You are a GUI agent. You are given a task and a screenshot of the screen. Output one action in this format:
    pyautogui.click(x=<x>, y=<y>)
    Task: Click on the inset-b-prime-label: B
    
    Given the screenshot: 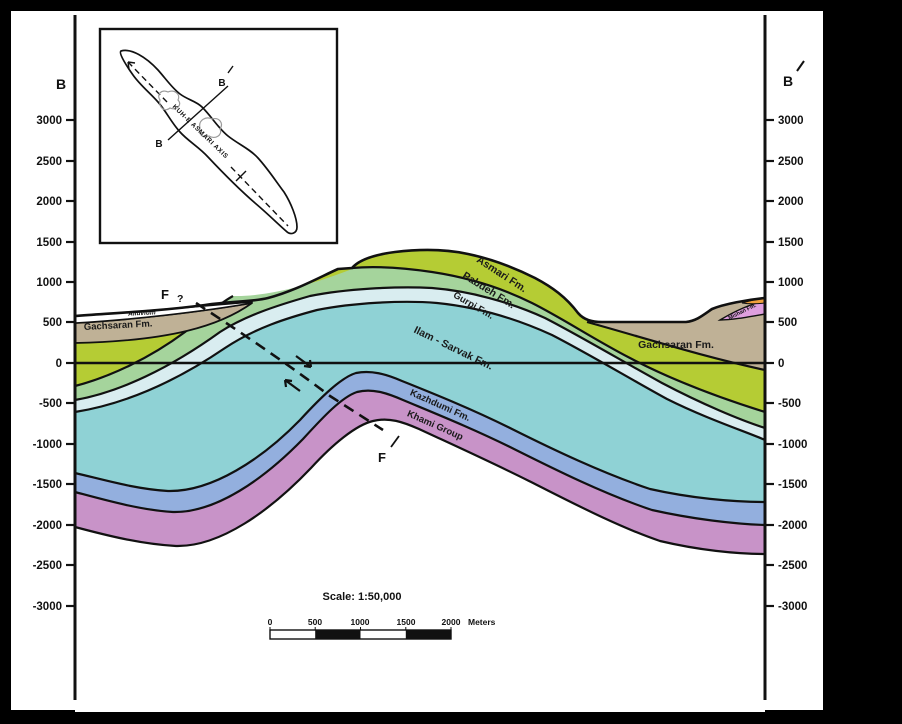 What is the action you would take?
    pyautogui.click(x=221, y=83)
    